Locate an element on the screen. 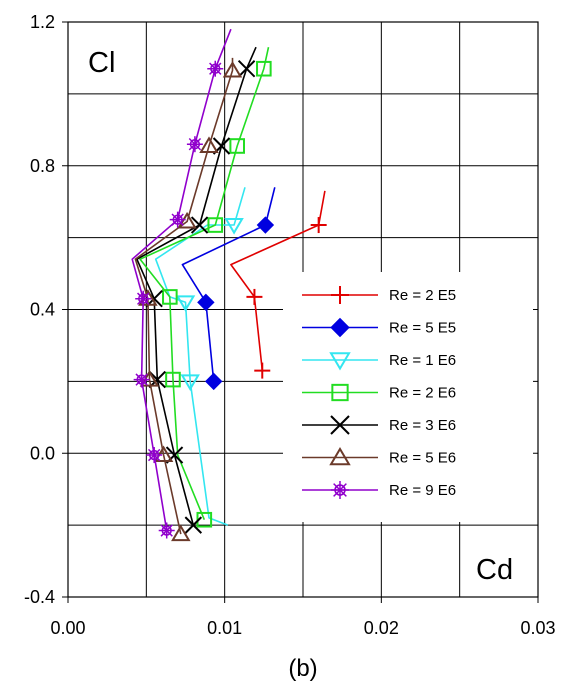  y-tick-label: -0.4 is located at coordinates (39, 597).